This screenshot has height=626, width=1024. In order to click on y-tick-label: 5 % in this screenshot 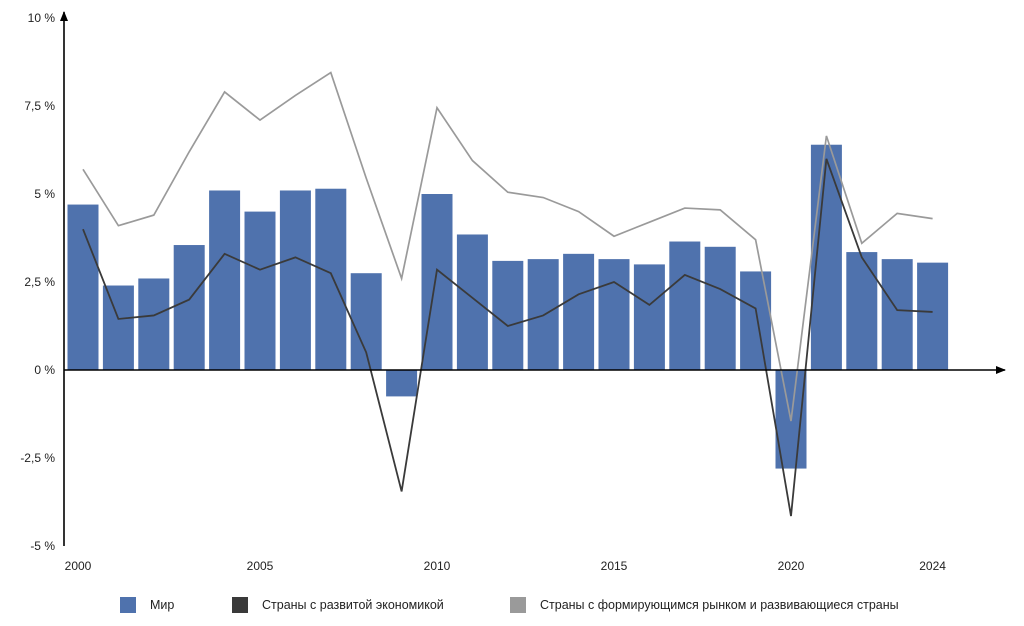, I will do `click(44, 194)`.